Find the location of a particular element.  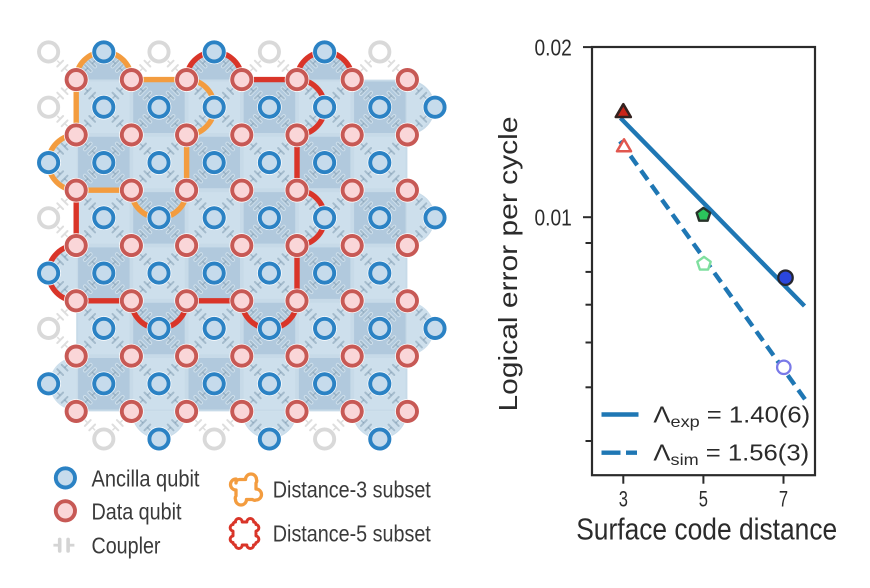

svg-text: 0.02 is located at coordinates (553, 47).